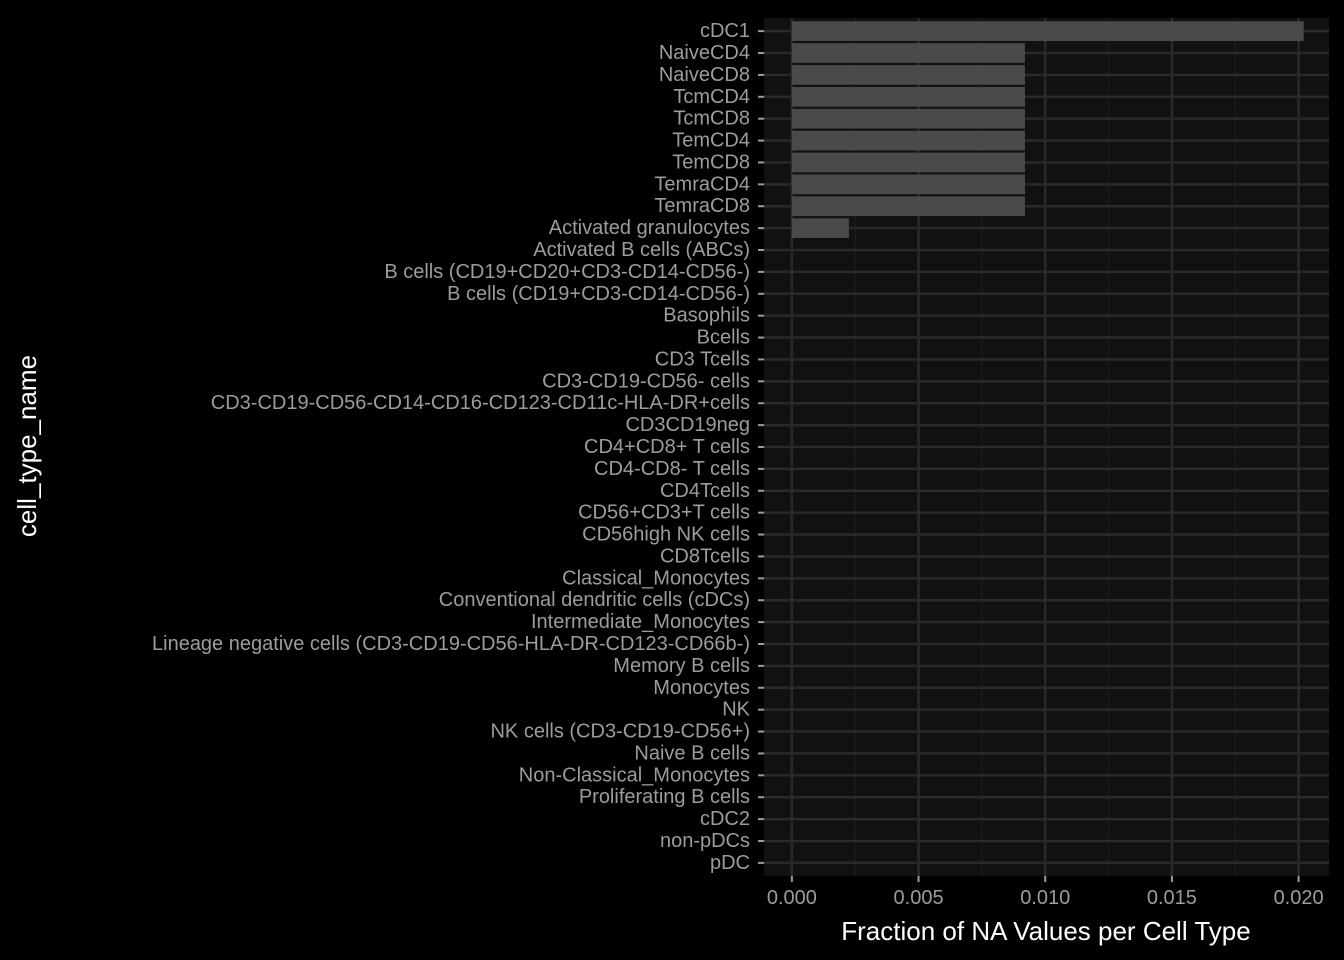 The width and height of the screenshot is (1344, 960). I want to click on x-tick-label: 0.015, so click(1172, 898).